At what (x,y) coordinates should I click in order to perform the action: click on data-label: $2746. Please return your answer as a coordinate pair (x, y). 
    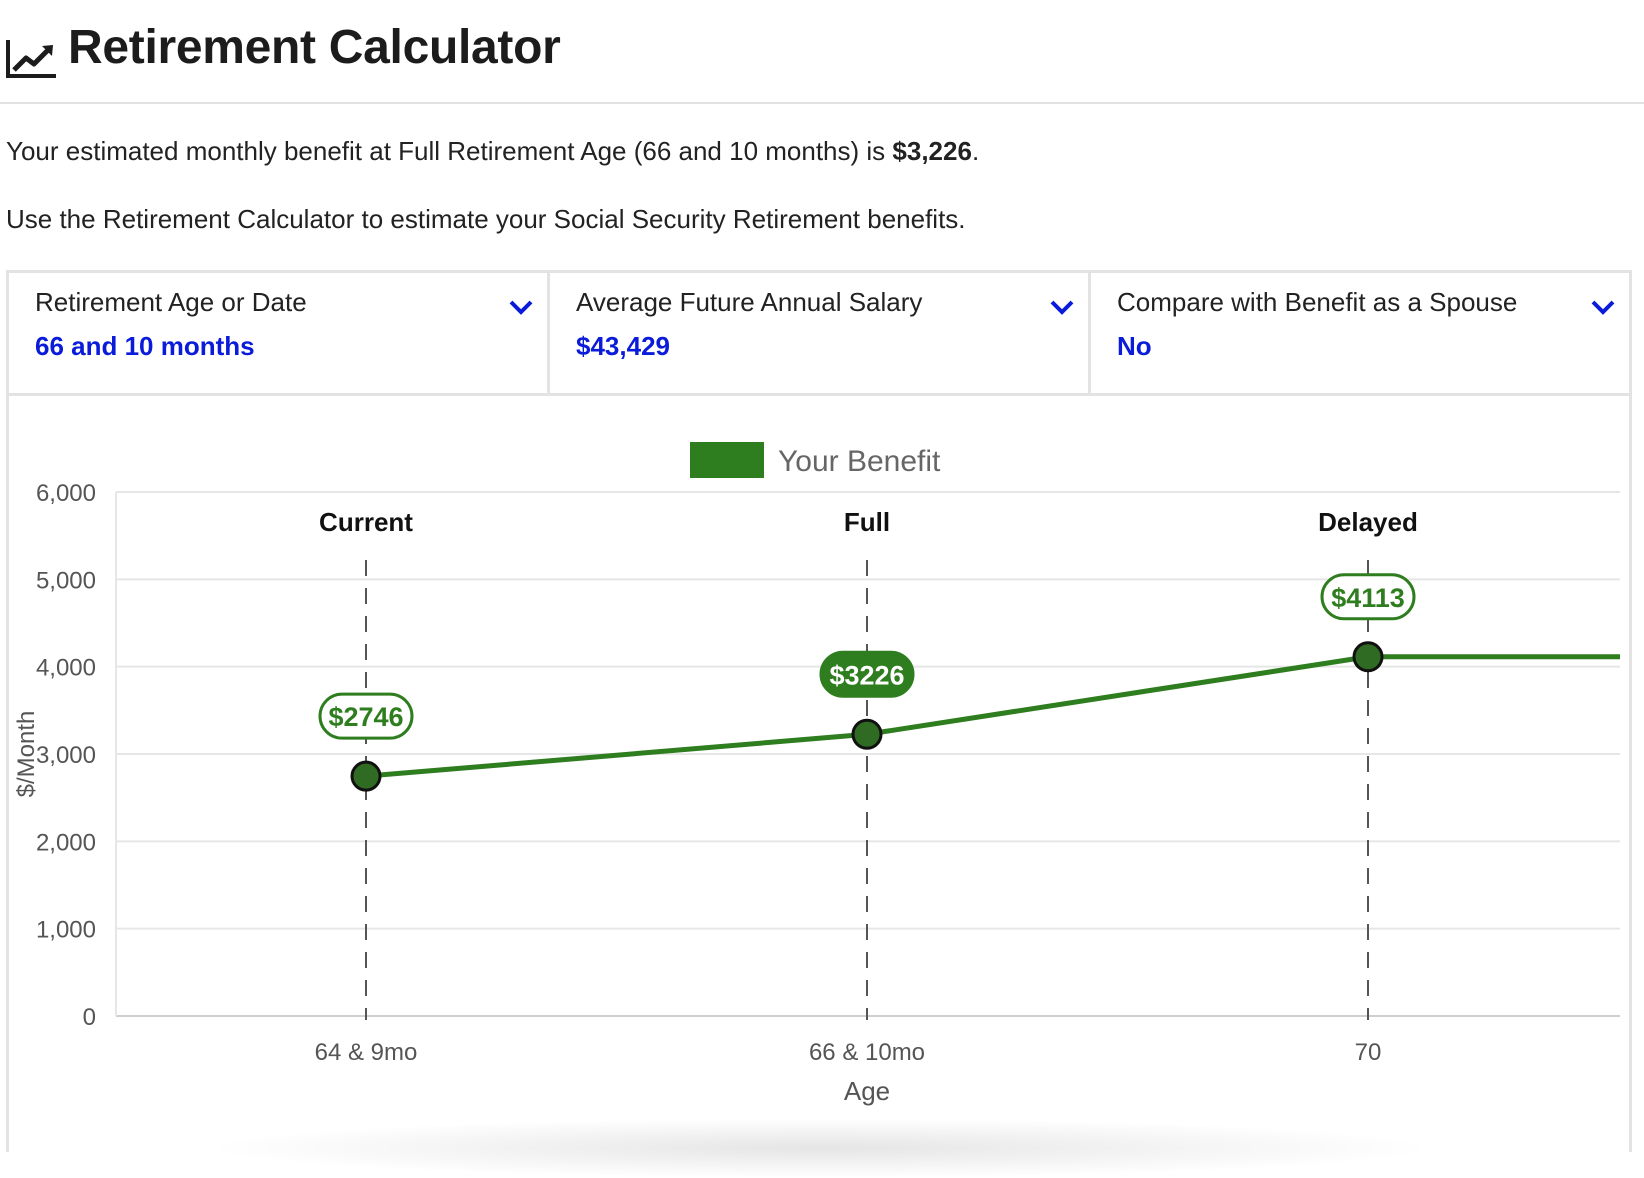
    Looking at the image, I should click on (365, 717).